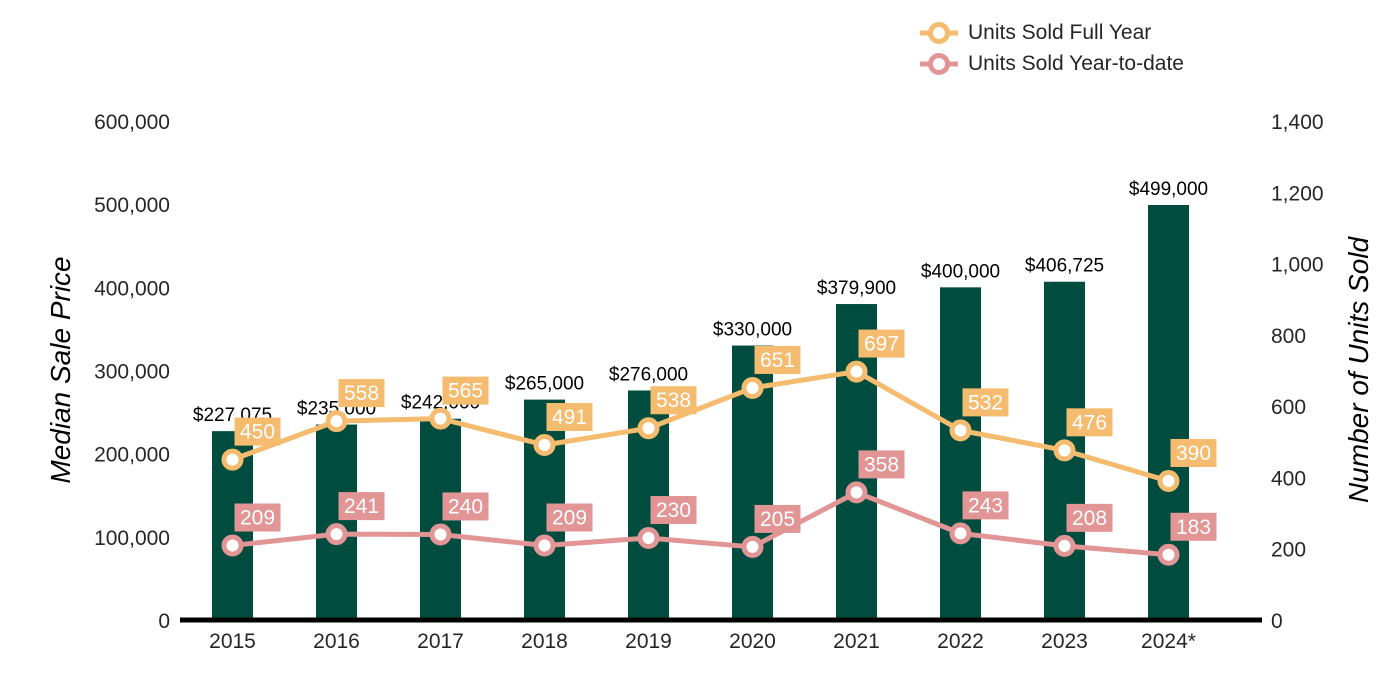  I want to click on y-tick-label: 0, so click(164, 621).